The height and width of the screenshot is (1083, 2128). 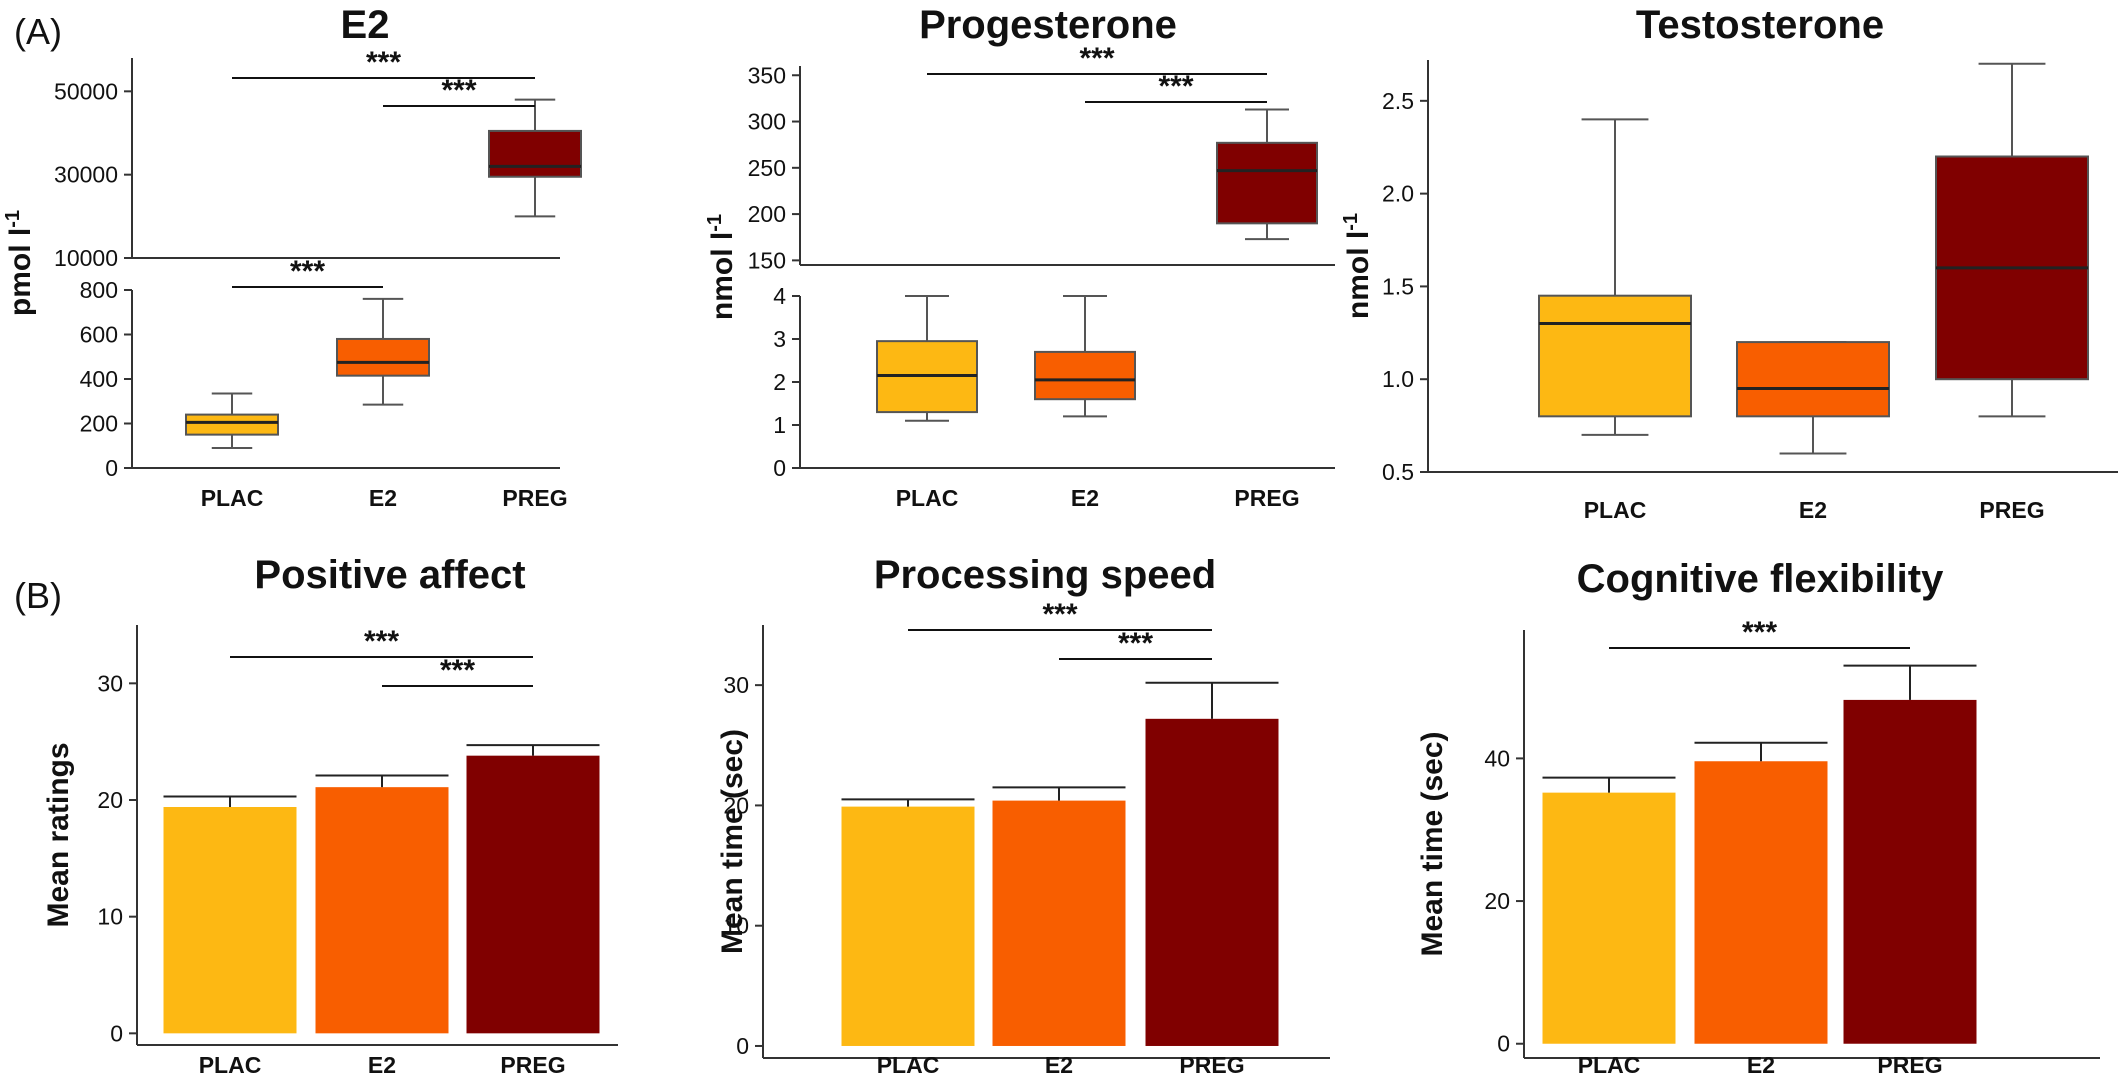 I want to click on chart-title: Progesterone, so click(x=1048, y=25).